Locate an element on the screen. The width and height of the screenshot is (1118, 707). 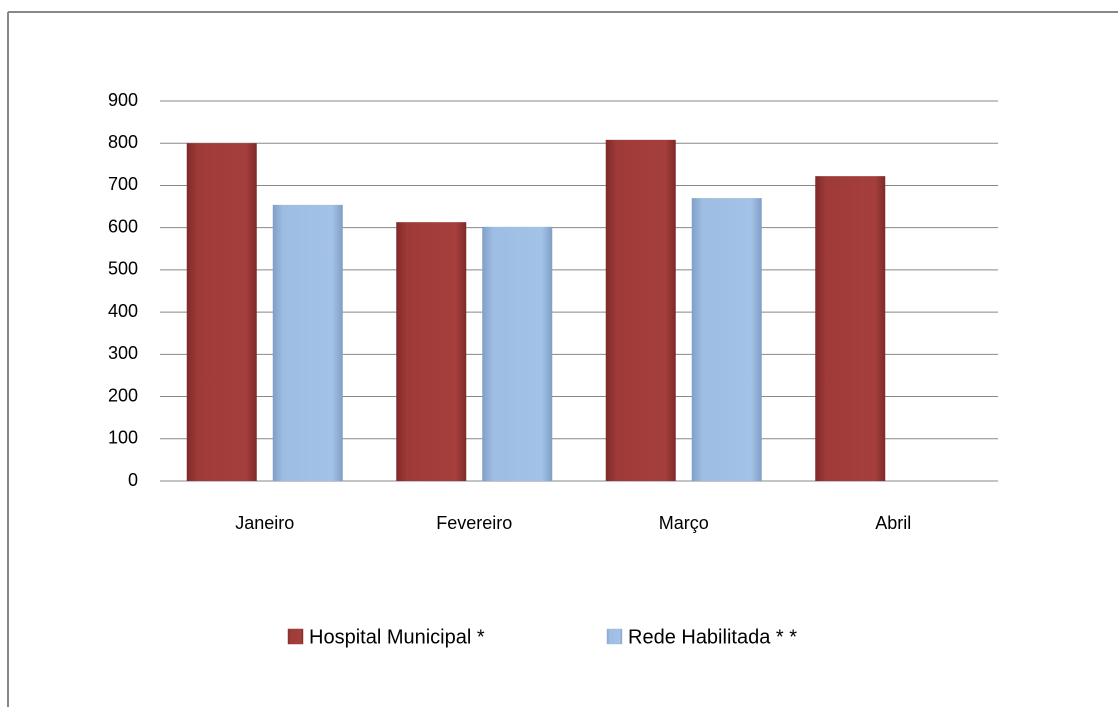
x-tick-label: Janeiro is located at coordinates (264, 523).